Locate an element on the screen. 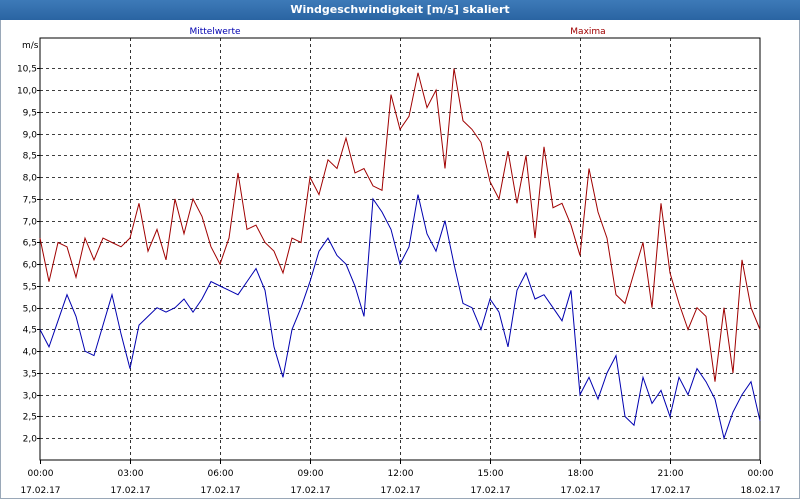 The height and width of the screenshot is (500, 800). x-tick-time-label: 06:00 is located at coordinates (221, 474).